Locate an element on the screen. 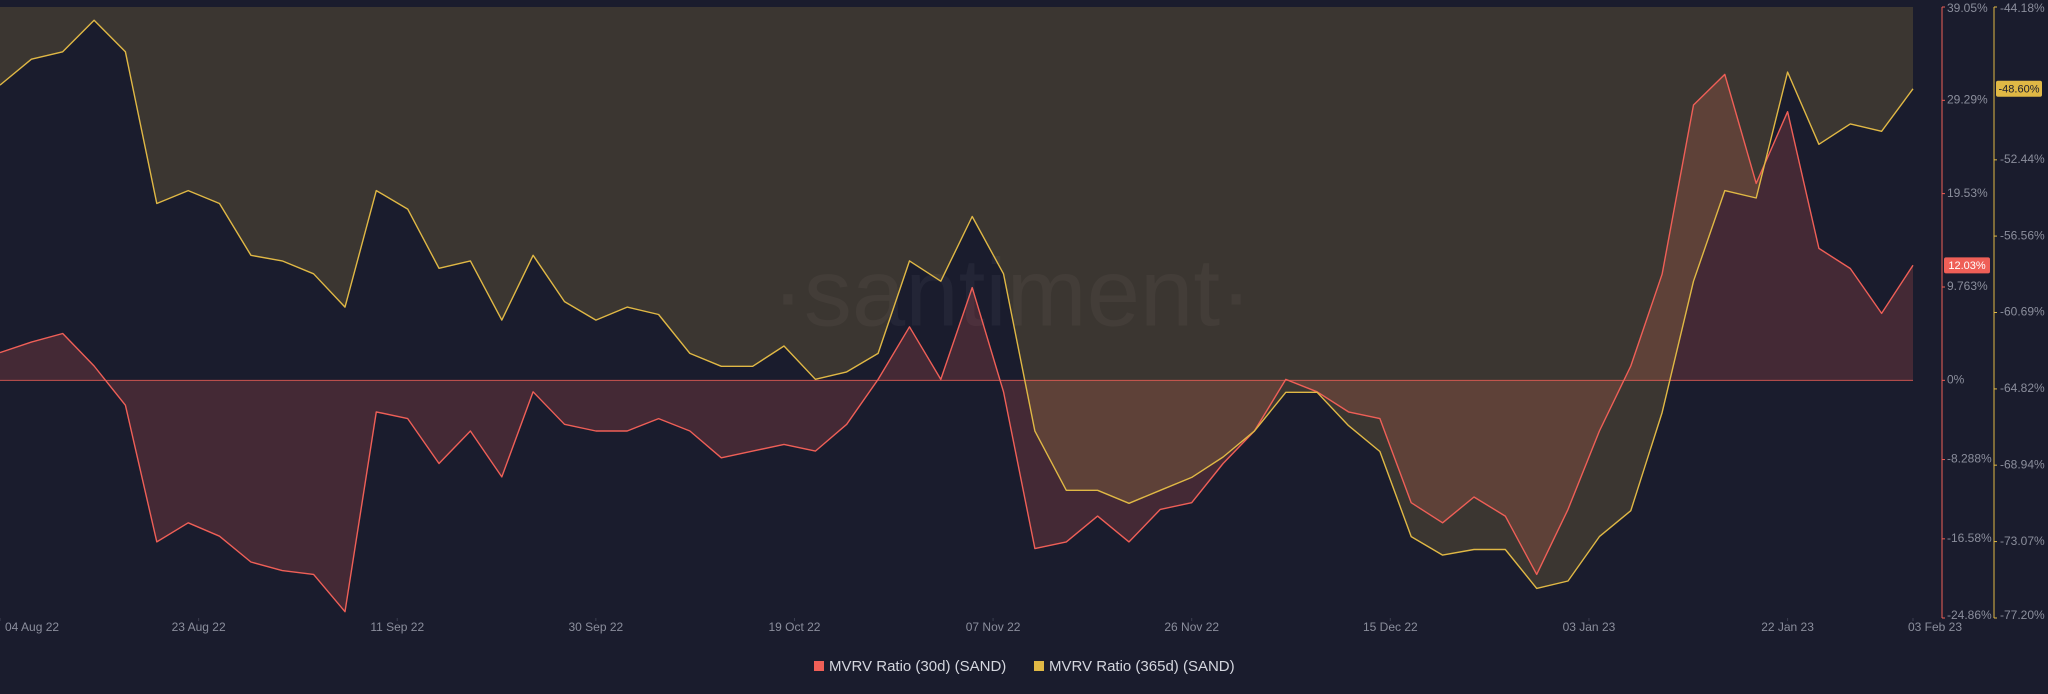 The height and width of the screenshot is (694, 2048). value-badge-label: -48.60% is located at coordinates (2019, 90).